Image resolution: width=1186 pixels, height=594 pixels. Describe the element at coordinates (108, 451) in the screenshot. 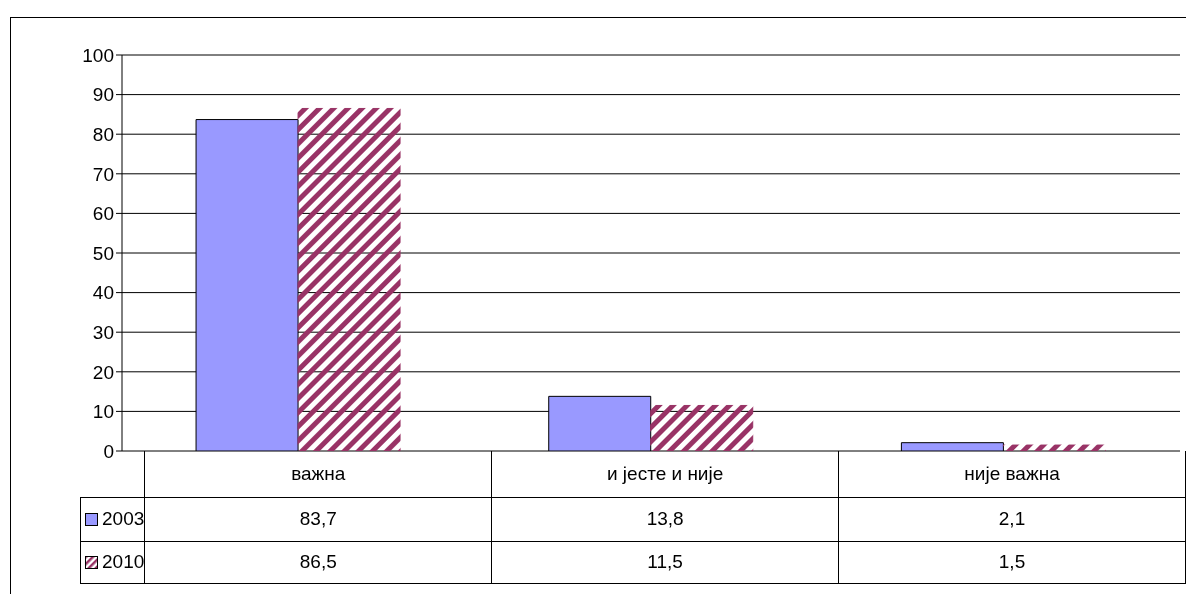

I see `y-tick-label: 0` at that location.